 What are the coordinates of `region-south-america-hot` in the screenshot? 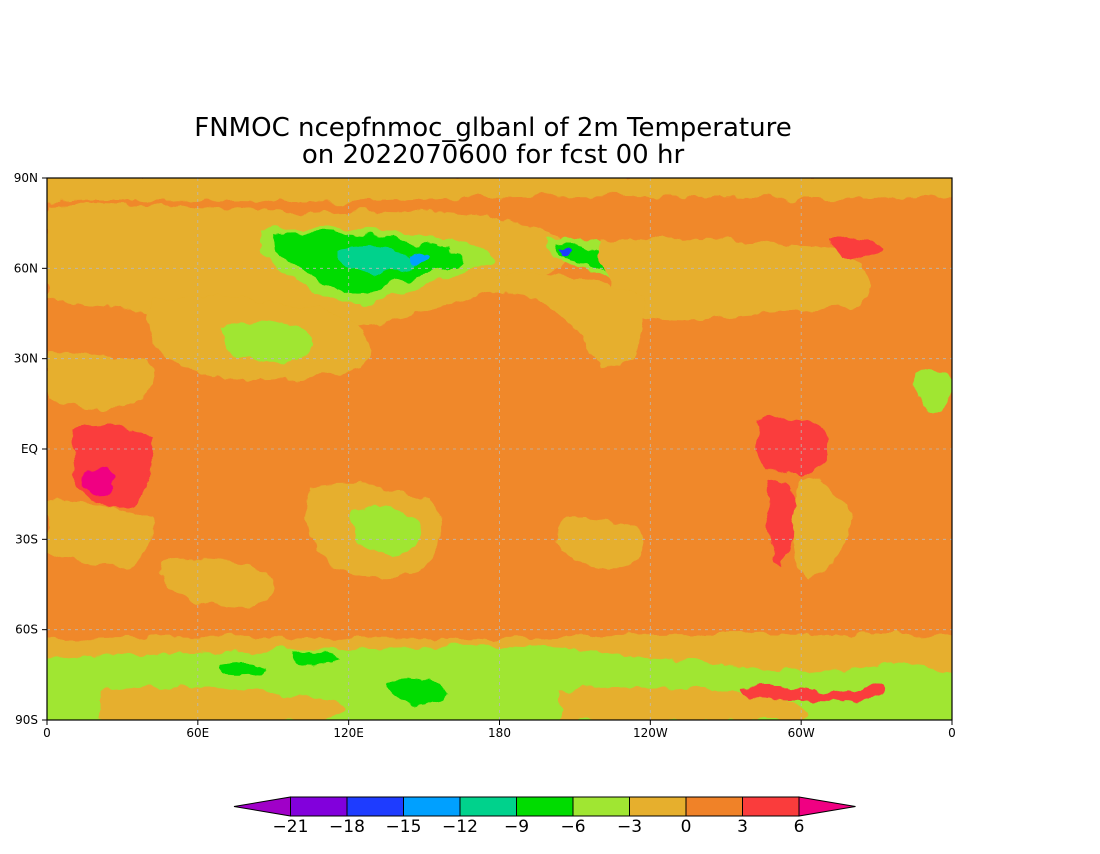 It's located at (782, 523).